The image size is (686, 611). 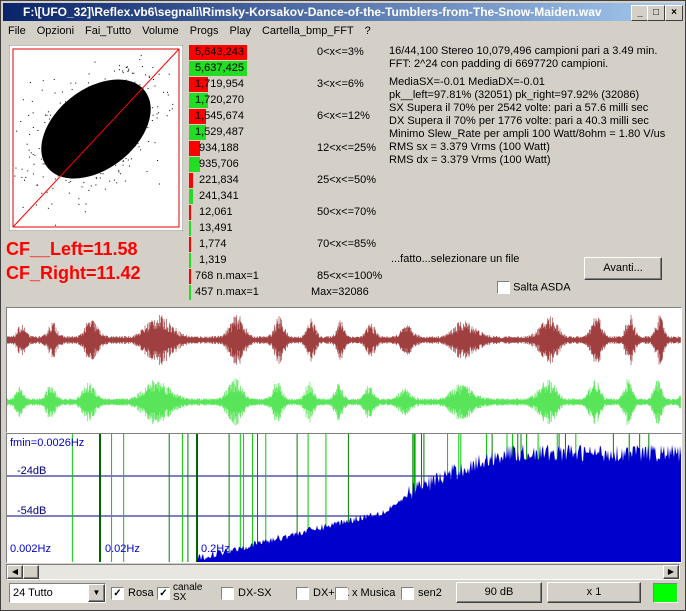 I want to click on check: ✓ Rosa, so click(x=132, y=593).